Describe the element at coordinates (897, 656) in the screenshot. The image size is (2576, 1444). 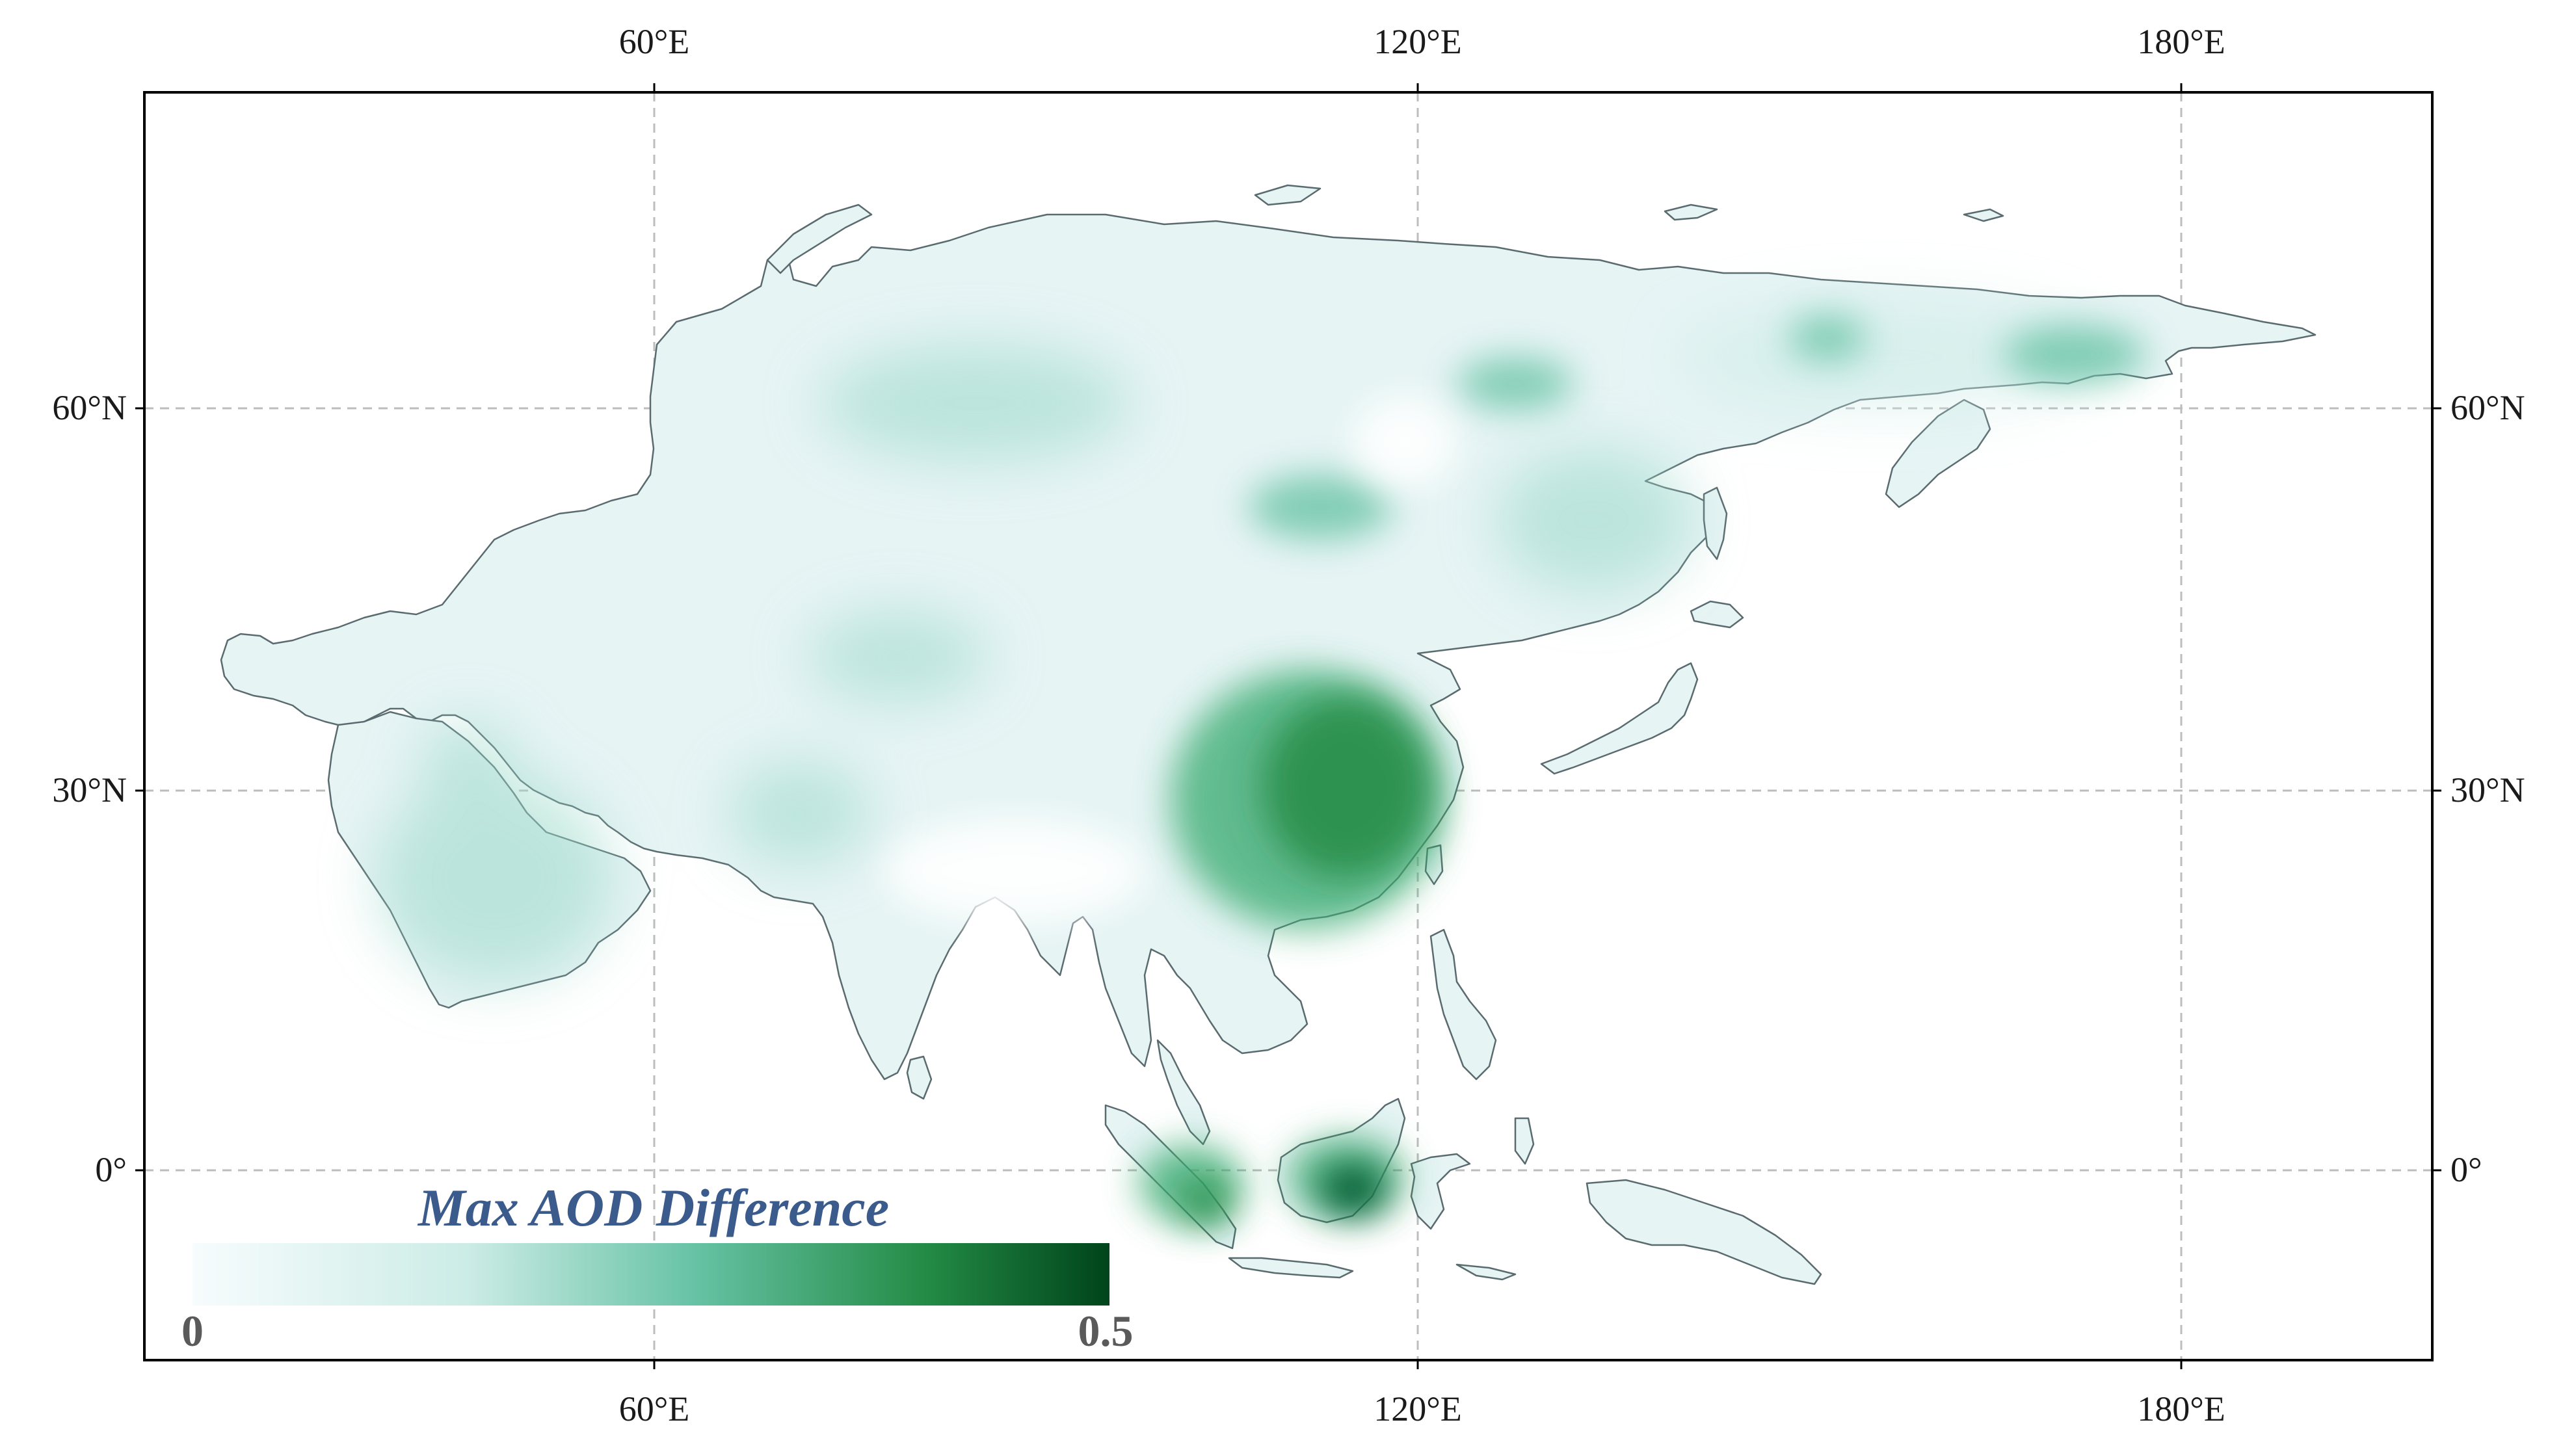
I see `aod-kazakh` at that location.